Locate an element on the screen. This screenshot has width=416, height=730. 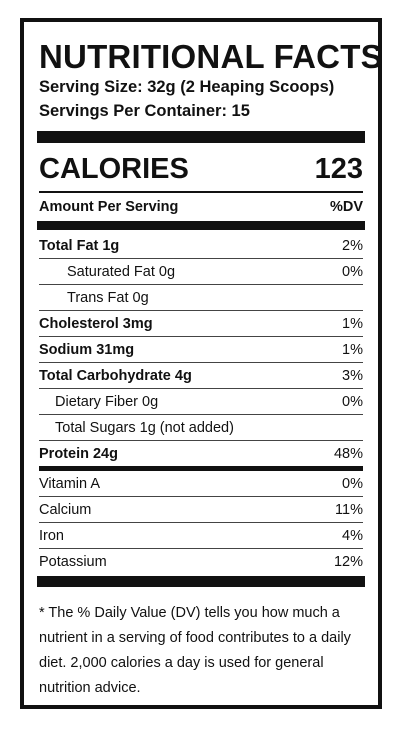
nutrient-row-iron: Iron 4% is located at coordinates (201, 536).